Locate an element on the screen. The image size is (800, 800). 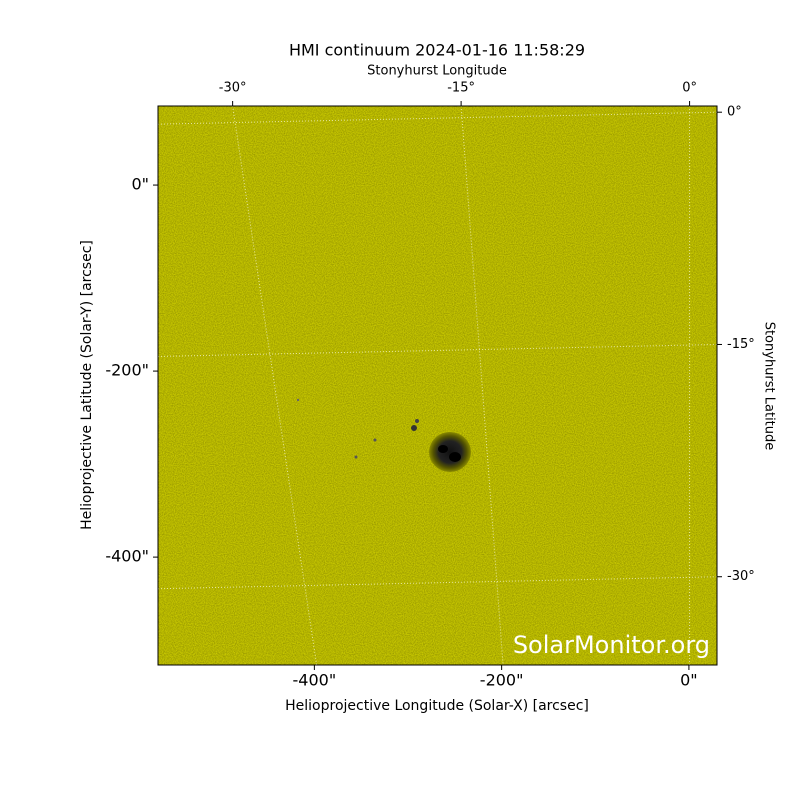
y2-tick-label: 0° is located at coordinates (734, 112).